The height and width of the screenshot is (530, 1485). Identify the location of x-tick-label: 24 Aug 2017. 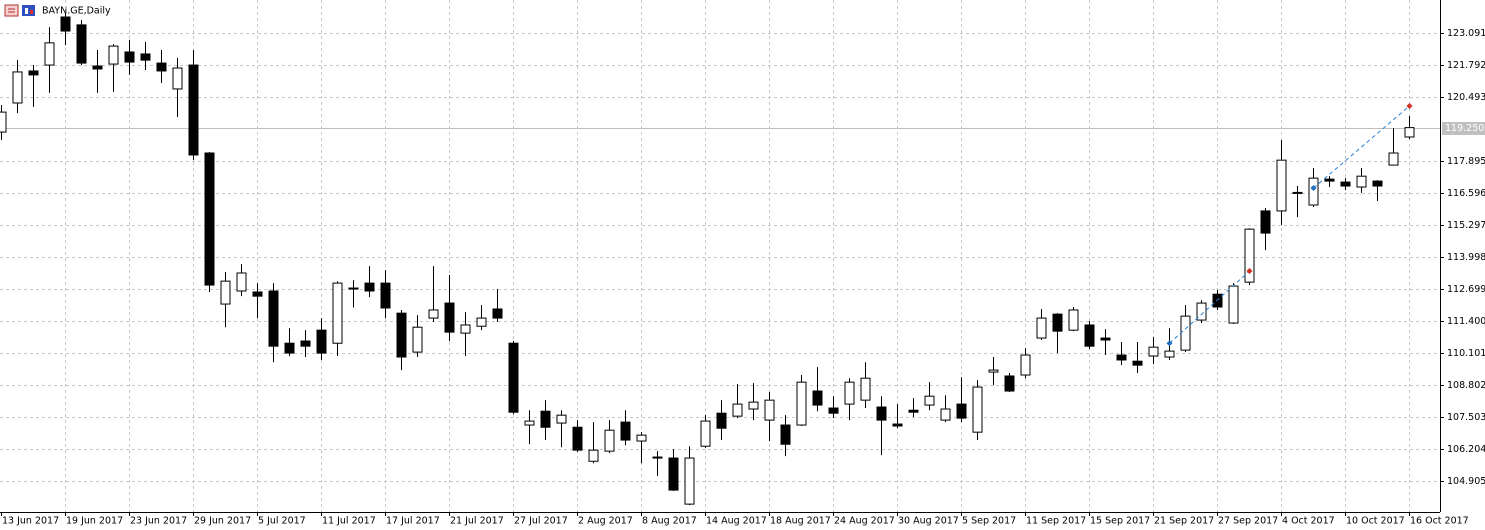
(864, 521).